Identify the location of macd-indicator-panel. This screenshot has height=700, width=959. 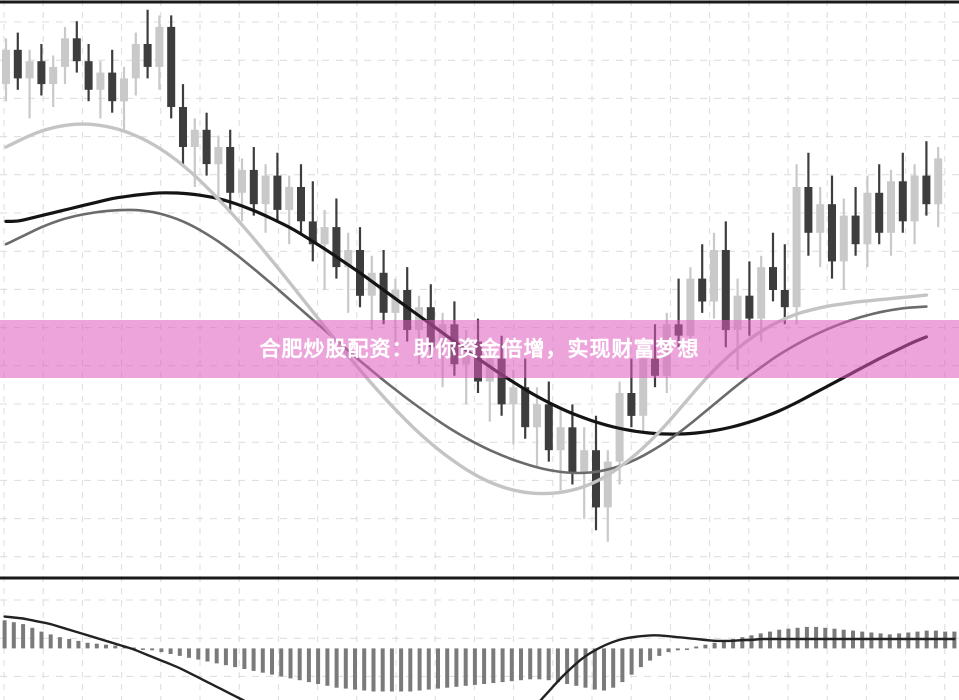
(479, 657).